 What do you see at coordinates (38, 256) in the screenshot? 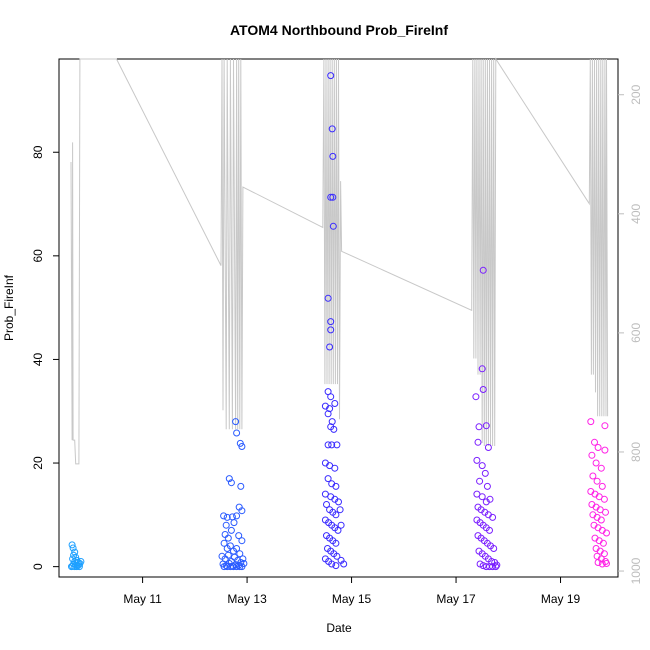
I see `y-tick-label: 60` at bounding box center [38, 256].